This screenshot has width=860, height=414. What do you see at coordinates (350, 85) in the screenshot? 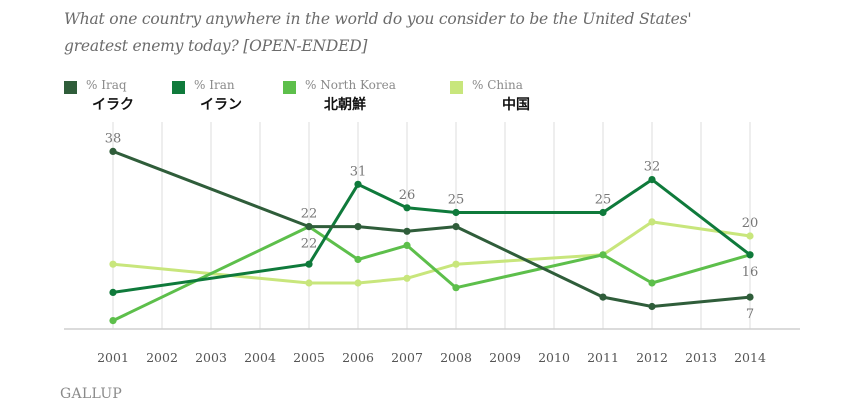
I see `legend-label-north-korea: % North Korea` at bounding box center [350, 85].